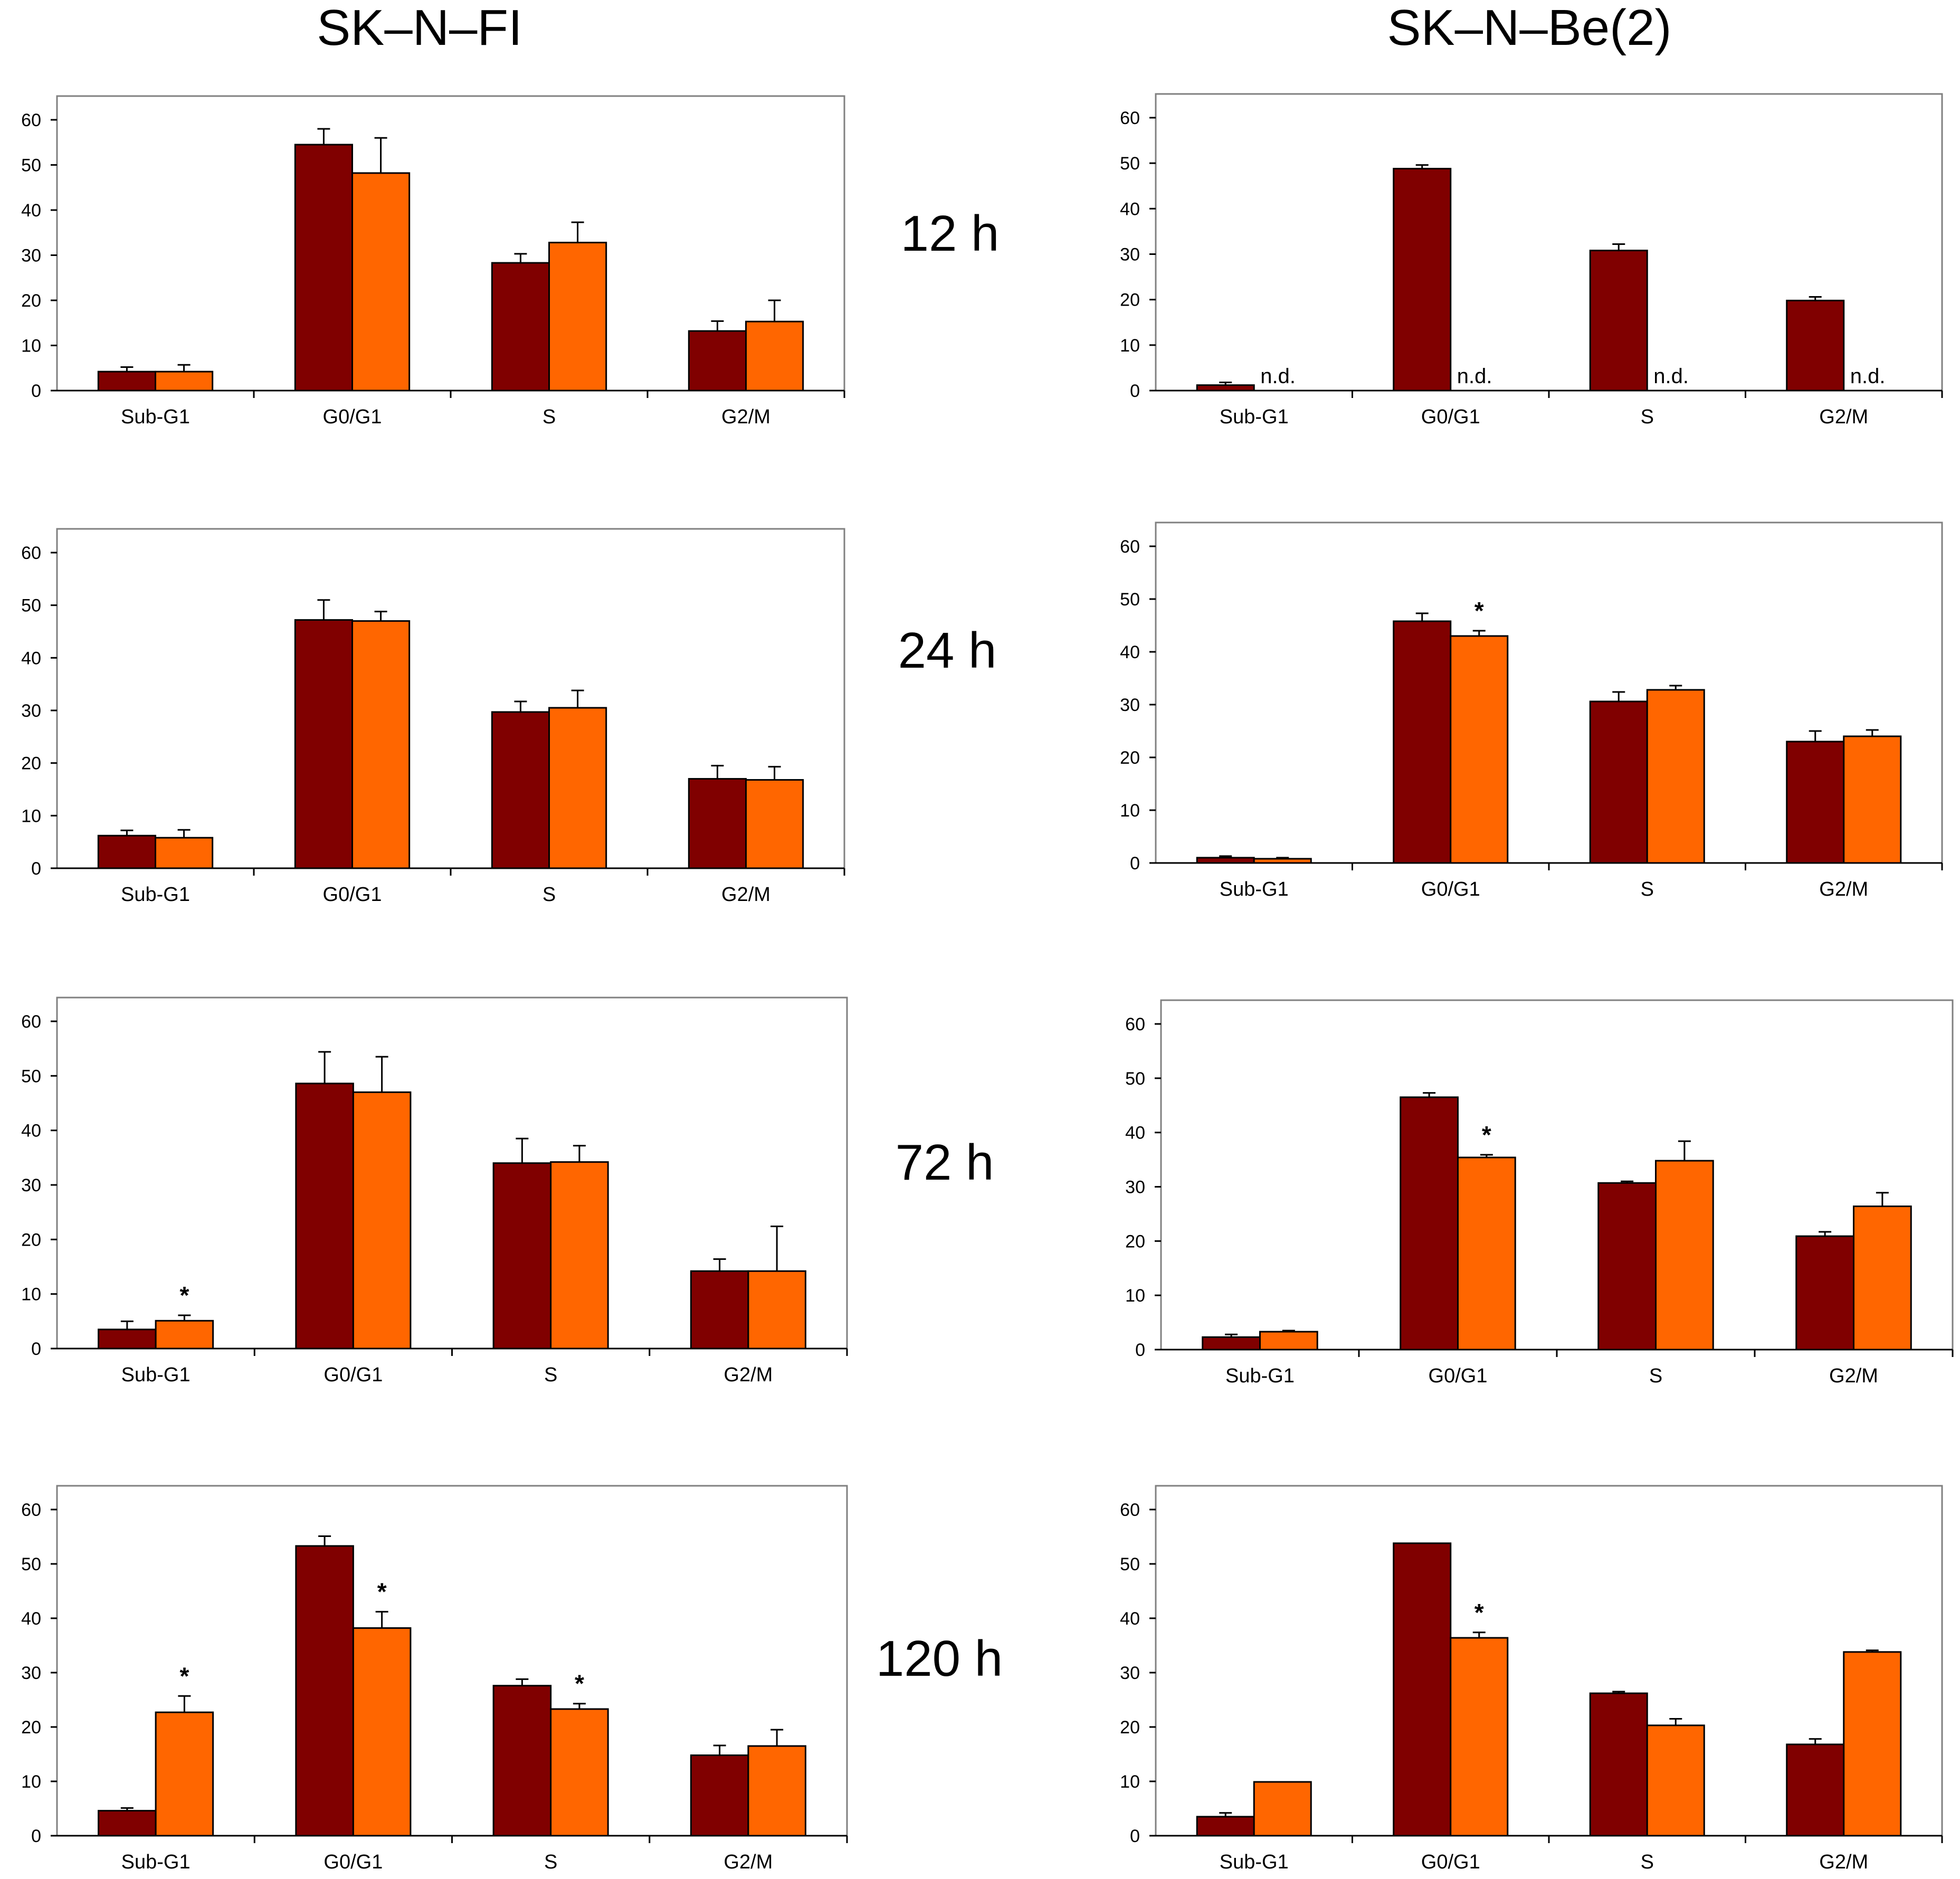 The width and height of the screenshot is (1960, 1879). What do you see at coordinates (939, 1658) in the screenshot?
I see `time-label-120h: 120 h` at bounding box center [939, 1658].